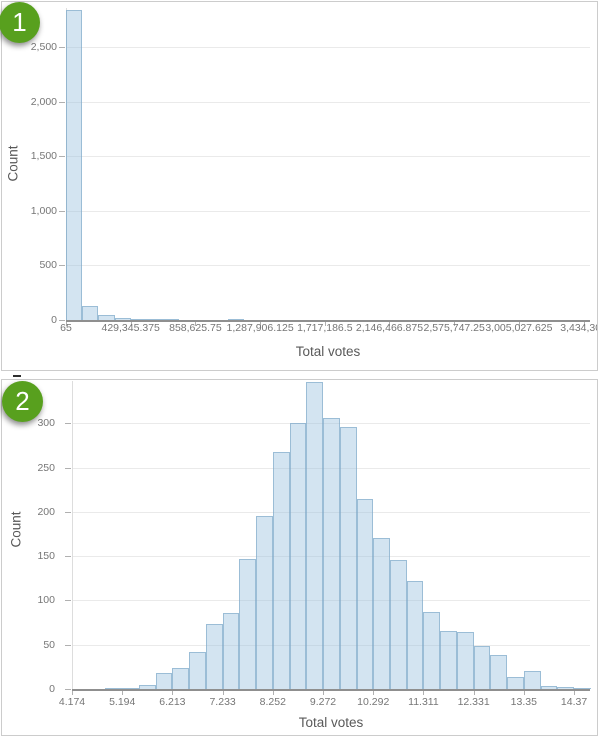  What do you see at coordinates (519, 328) in the screenshot?
I see `x-tick-label: 3,005,027.625` at bounding box center [519, 328].